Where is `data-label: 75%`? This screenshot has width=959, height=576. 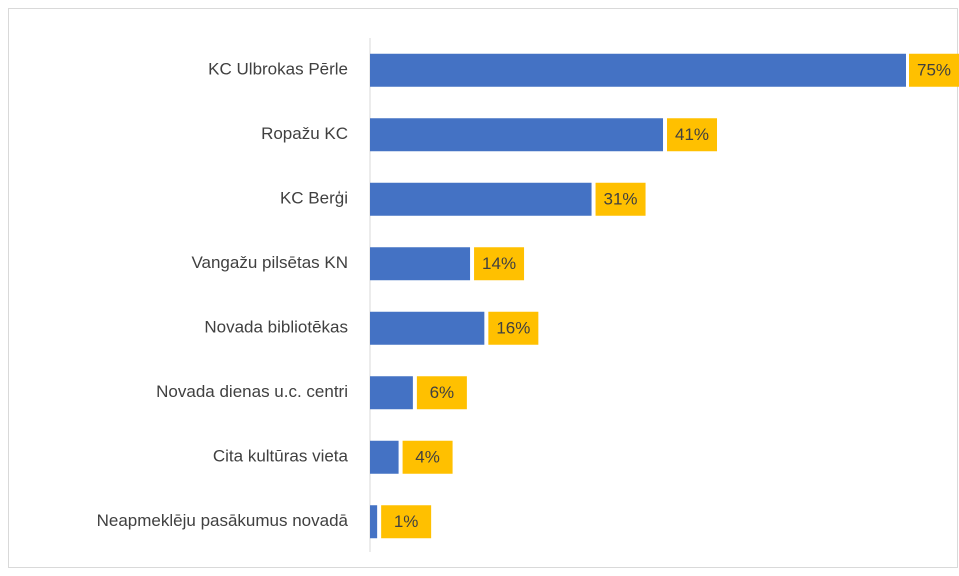 data-label: 75% is located at coordinates (934, 70).